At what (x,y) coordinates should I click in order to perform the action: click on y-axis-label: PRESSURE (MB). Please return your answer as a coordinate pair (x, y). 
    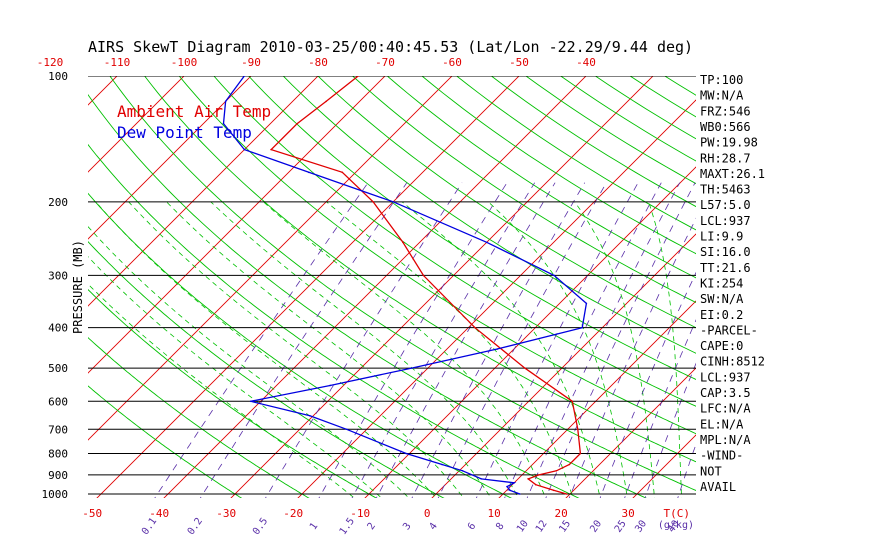
    Looking at the image, I should click on (78, 287).